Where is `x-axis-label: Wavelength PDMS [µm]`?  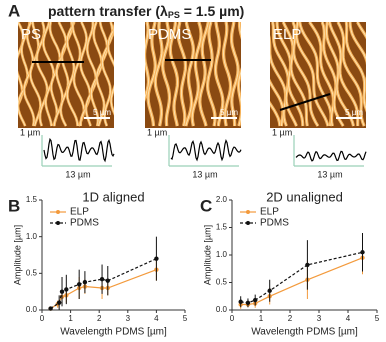 x-axis-label: Wavelength PDMS [µm] is located at coordinates (113, 332).